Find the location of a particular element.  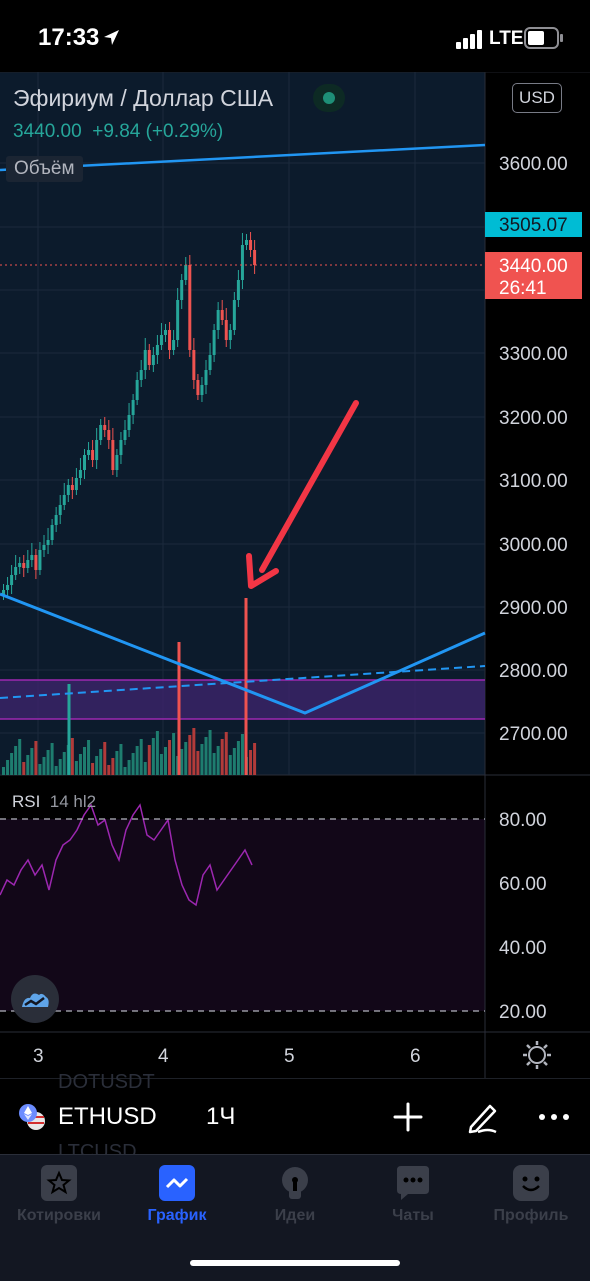

bottom-tab-bar: Котировки График Идеи Чаты Профиль is located at coordinates (295, 1217).